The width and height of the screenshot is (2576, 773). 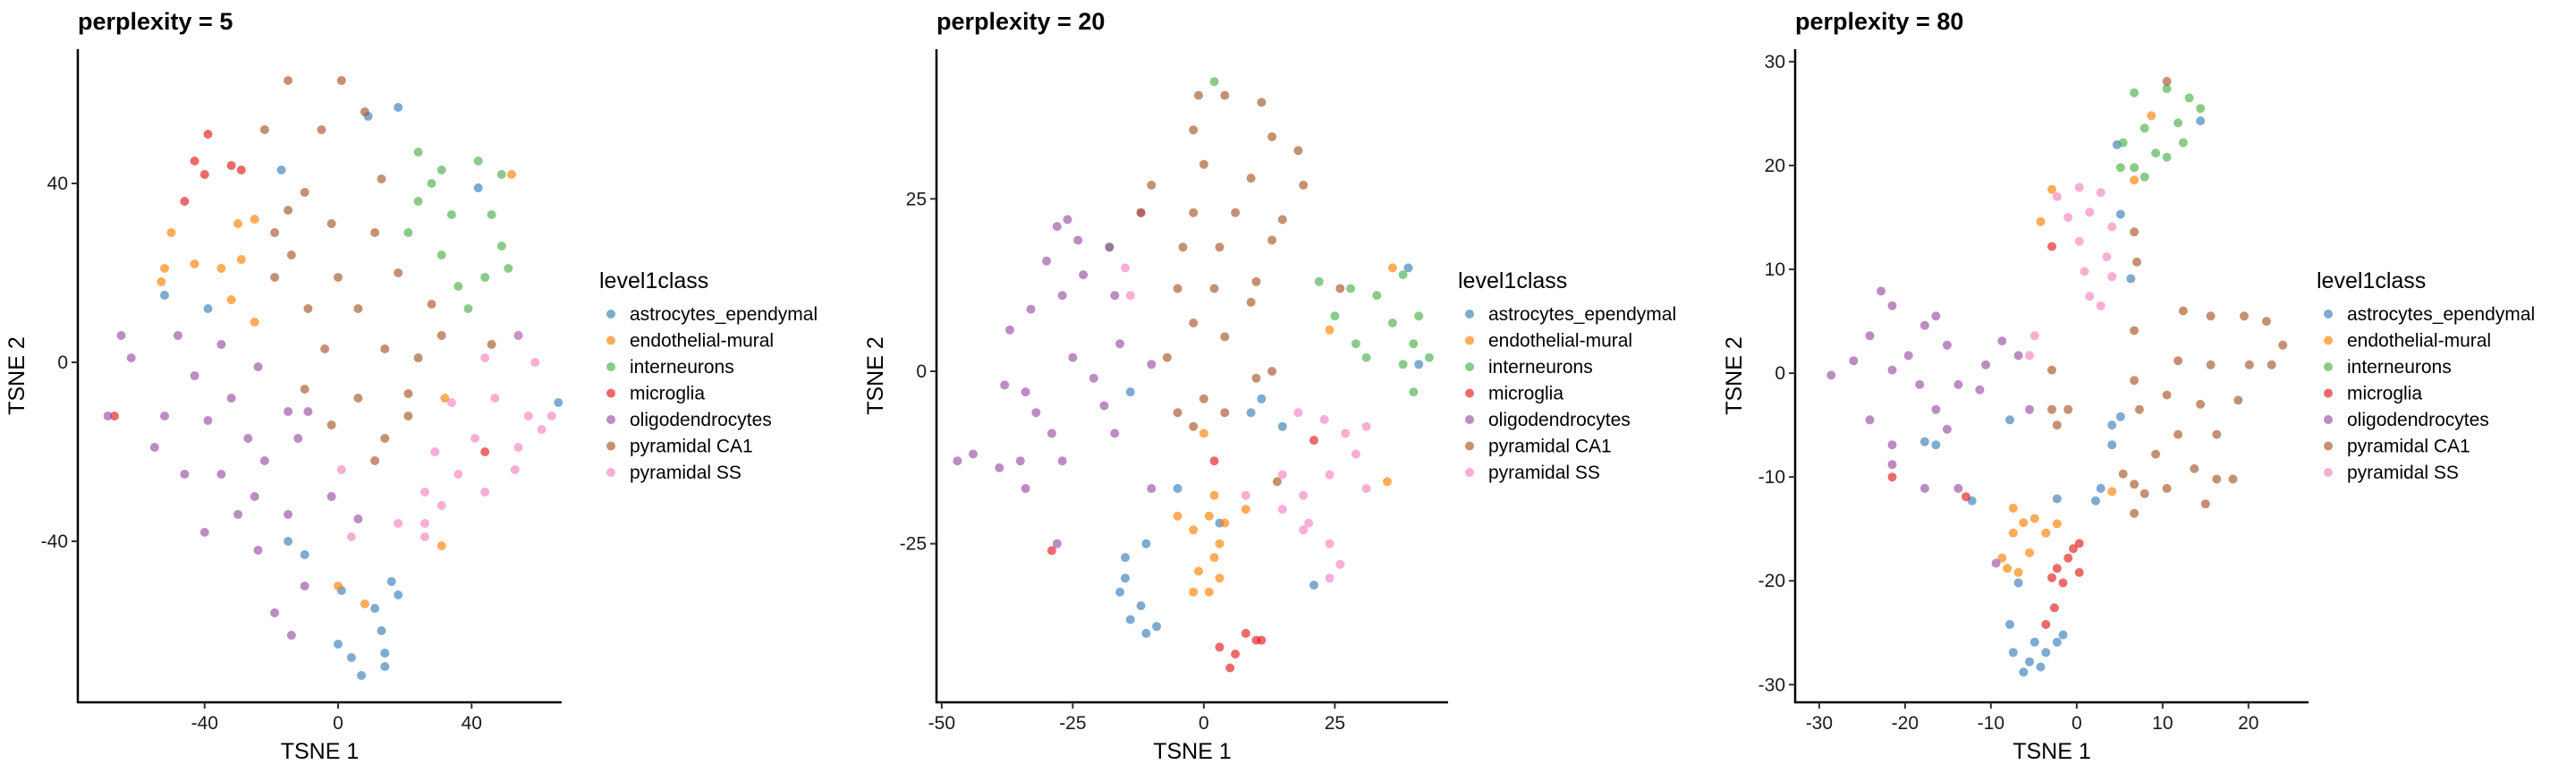 What do you see at coordinates (472, 723) in the screenshot?
I see `x-tick-label: 40` at bounding box center [472, 723].